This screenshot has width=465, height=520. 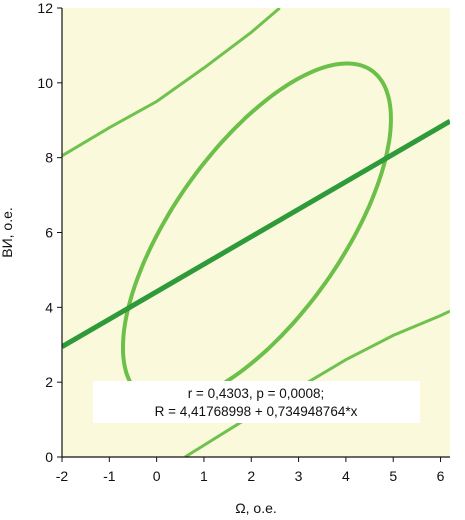 I want to click on y-axis-label: ВИ, о.е., so click(x=7, y=232).